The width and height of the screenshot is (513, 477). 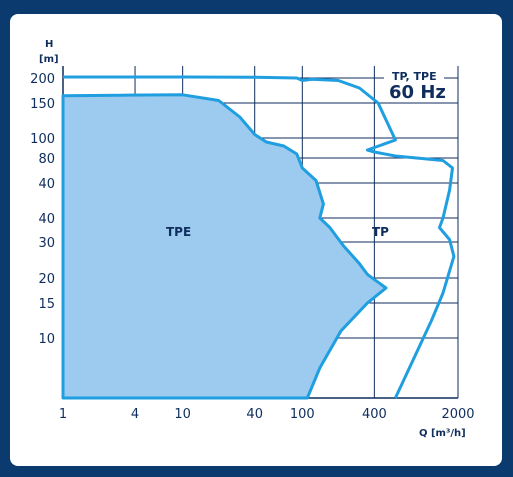 What do you see at coordinates (417, 92) in the screenshot?
I see `legend-box-line2: 60 Hz` at bounding box center [417, 92].